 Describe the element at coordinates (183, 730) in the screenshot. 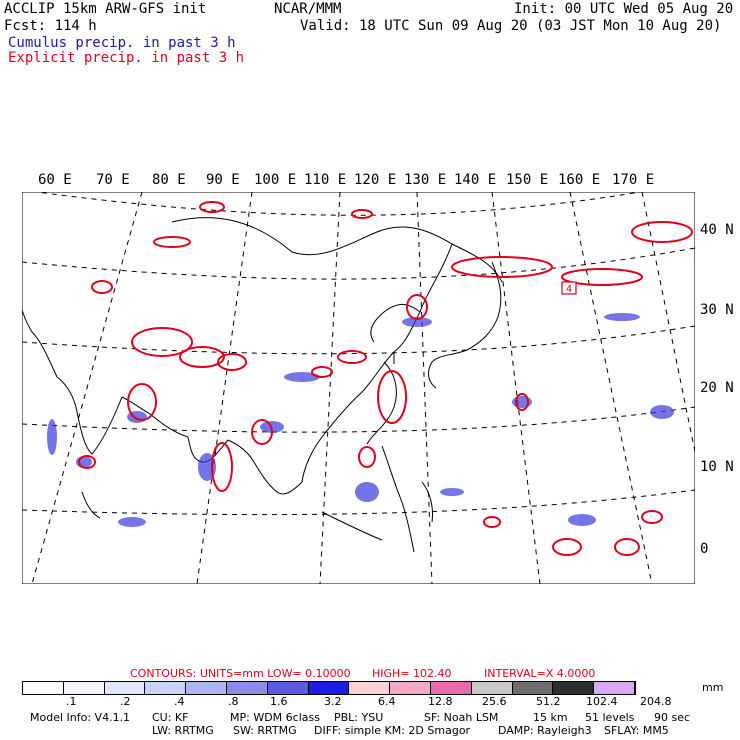

I see `lw-scheme: LW: RRTMG` at that location.